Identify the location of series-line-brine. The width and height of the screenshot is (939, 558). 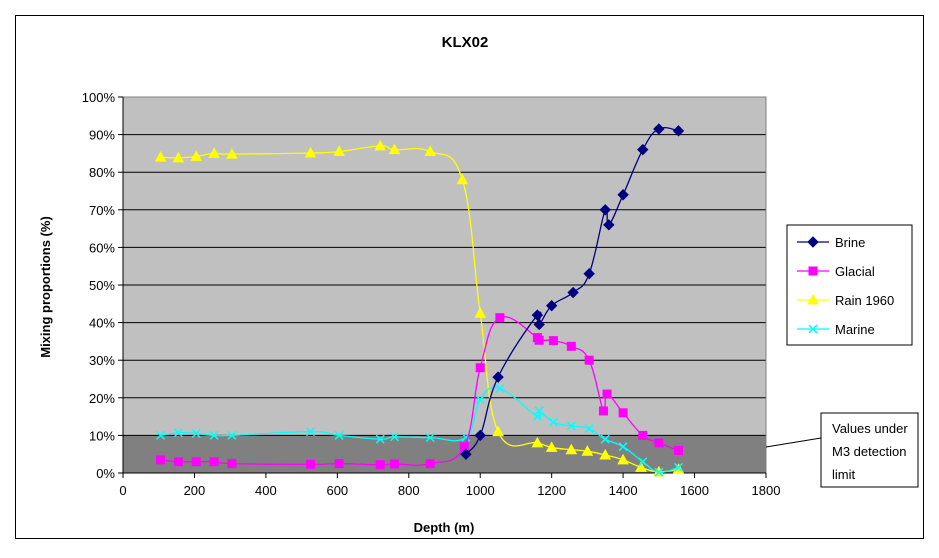
(572, 290).